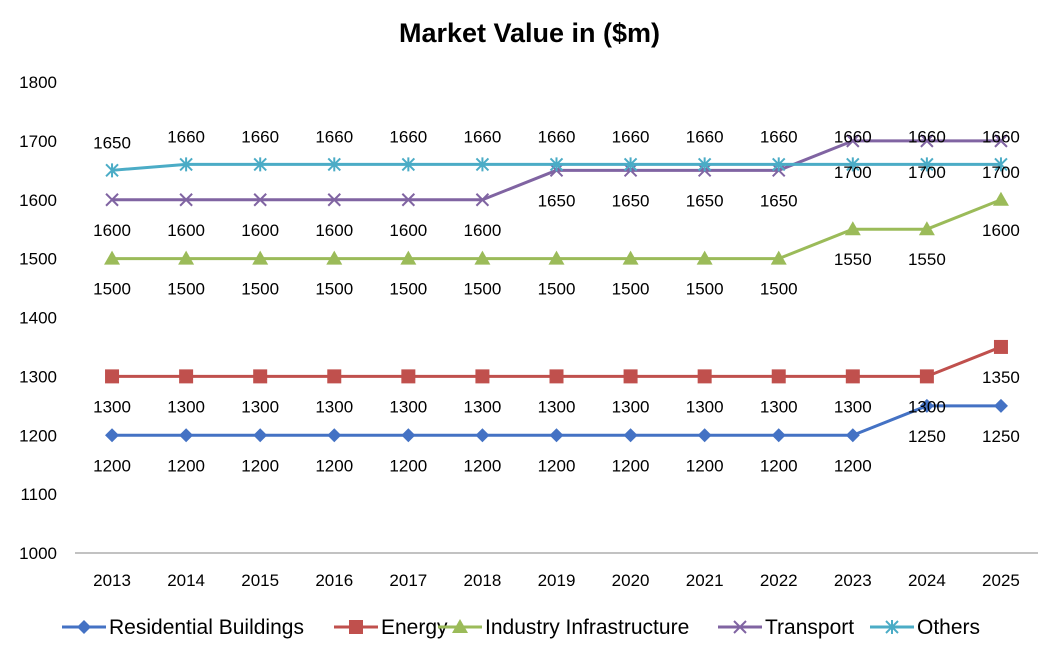  What do you see at coordinates (587, 627) in the screenshot?
I see `legend-label-industry-infrastructure: Industry Infrastructure` at bounding box center [587, 627].